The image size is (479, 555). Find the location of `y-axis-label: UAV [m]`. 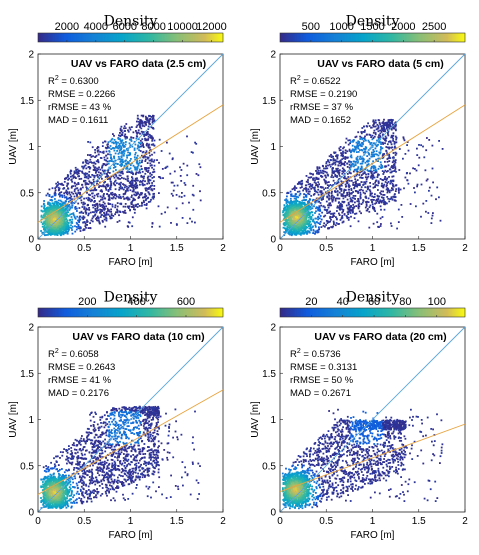

y-axis-label: UAV [m] is located at coordinates (13, 146).